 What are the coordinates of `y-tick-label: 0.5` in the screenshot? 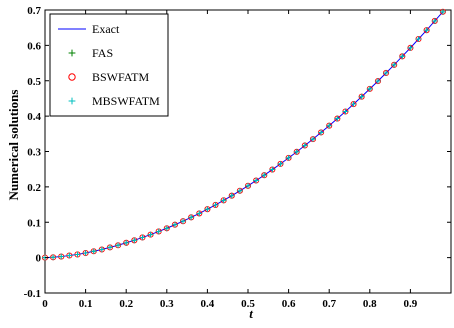 It's located at (34, 82).